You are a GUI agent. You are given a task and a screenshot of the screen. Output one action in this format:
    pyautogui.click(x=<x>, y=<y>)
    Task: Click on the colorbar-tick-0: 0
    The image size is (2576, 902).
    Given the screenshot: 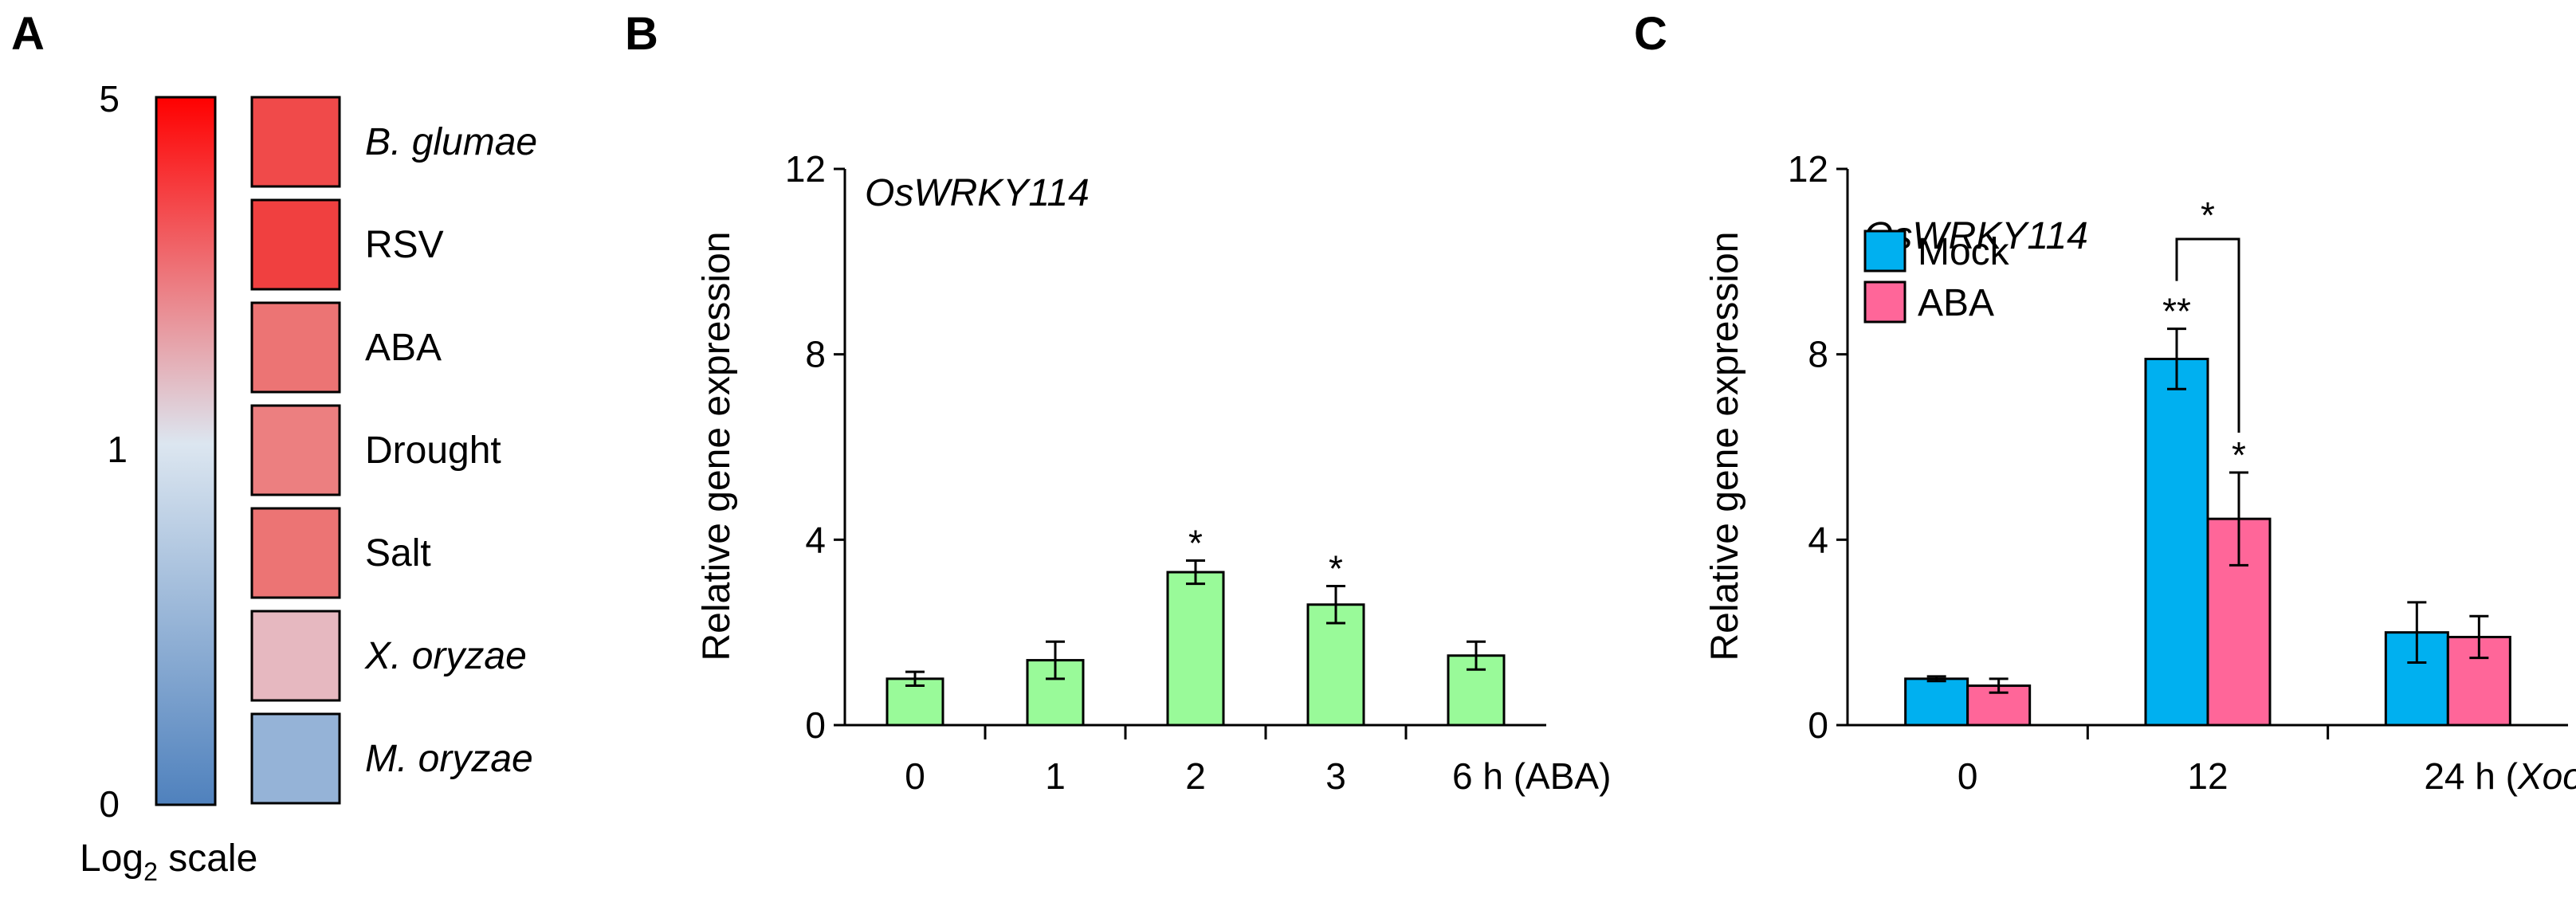 What is the action you would take?
    pyautogui.click(x=109, y=804)
    